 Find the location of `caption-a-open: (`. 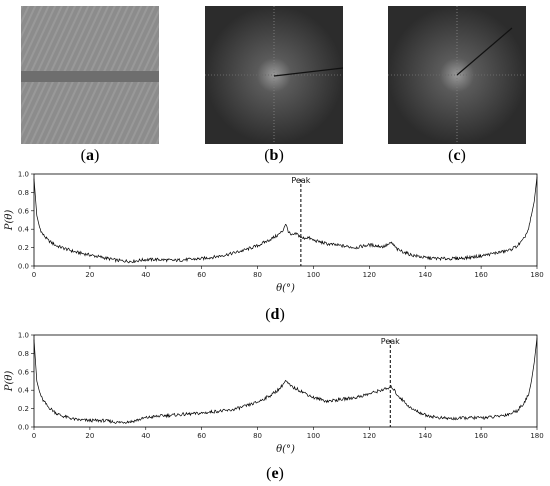

caption-a-open: ( is located at coordinates (83, 155).